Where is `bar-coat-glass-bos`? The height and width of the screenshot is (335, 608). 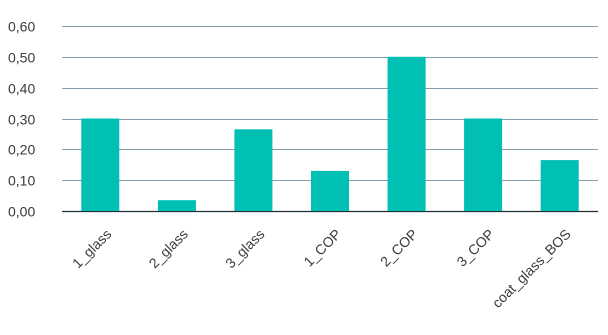
bar-coat-glass-bos is located at coordinates (559, 185).